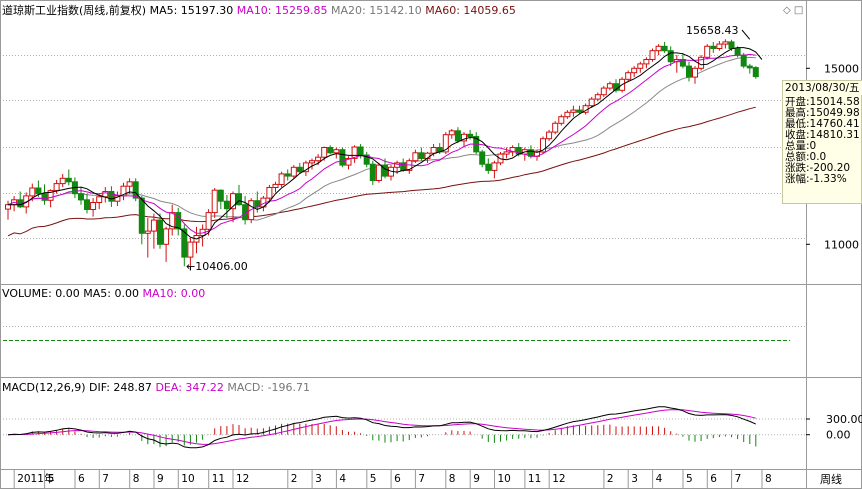  What do you see at coordinates (294, 479) in the screenshot?
I see `x-axis-label: 2` at bounding box center [294, 479].